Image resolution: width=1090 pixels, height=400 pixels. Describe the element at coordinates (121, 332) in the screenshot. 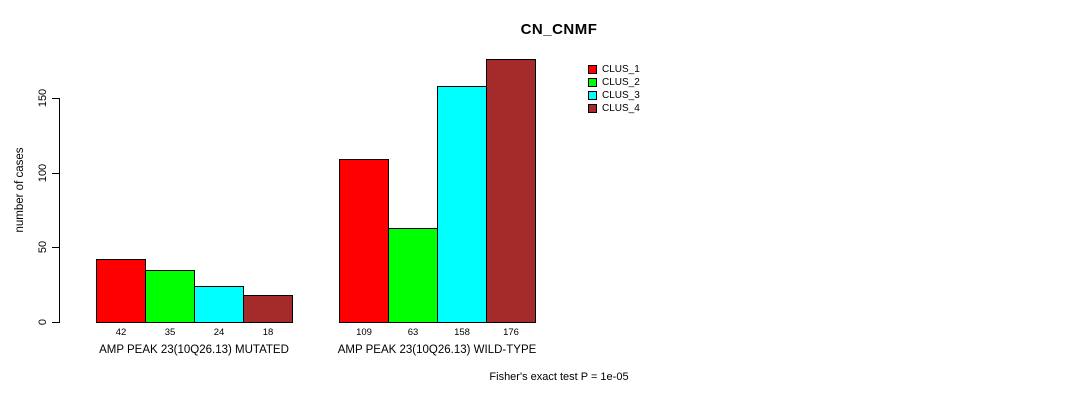

I see `bar-value-label: 42` at that location.